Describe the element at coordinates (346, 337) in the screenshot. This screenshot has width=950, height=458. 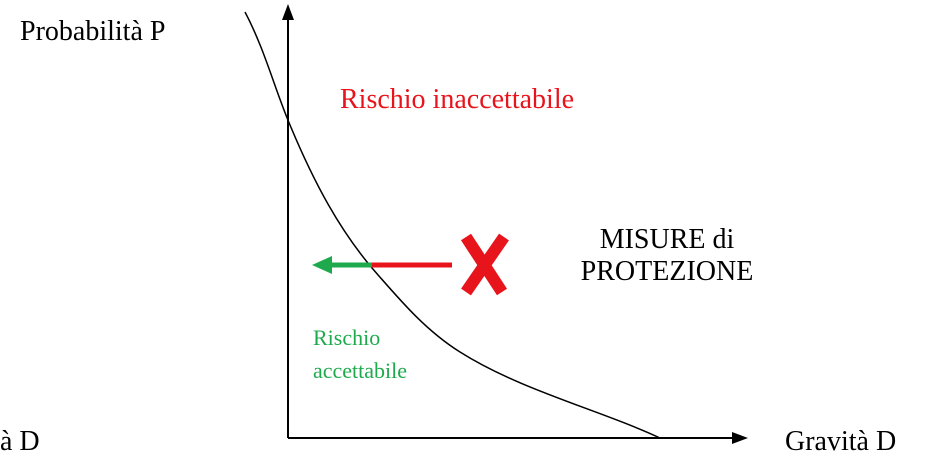
I see `acceptable-label: Rischio` at that location.